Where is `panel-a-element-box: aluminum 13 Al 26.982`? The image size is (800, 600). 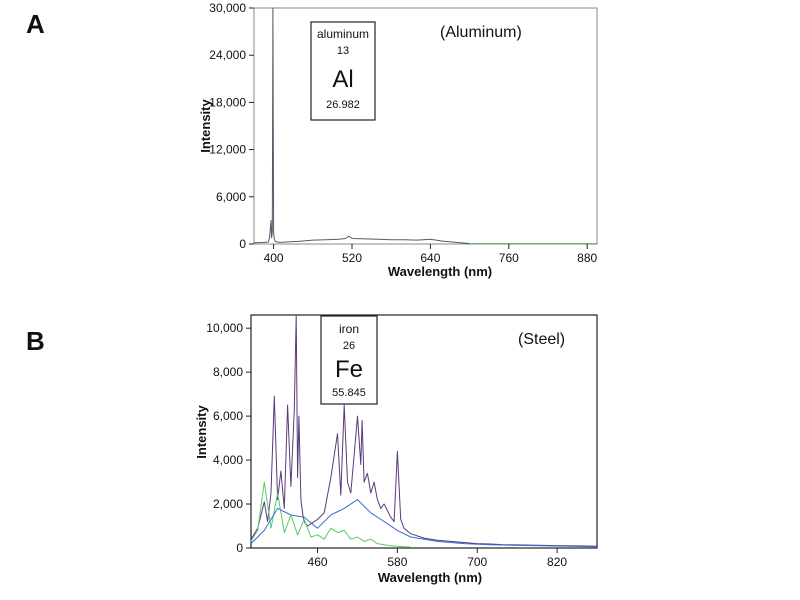
panel-a-element-box: aluminum 13 Al 26.982 is located at coordinates (343, 71).